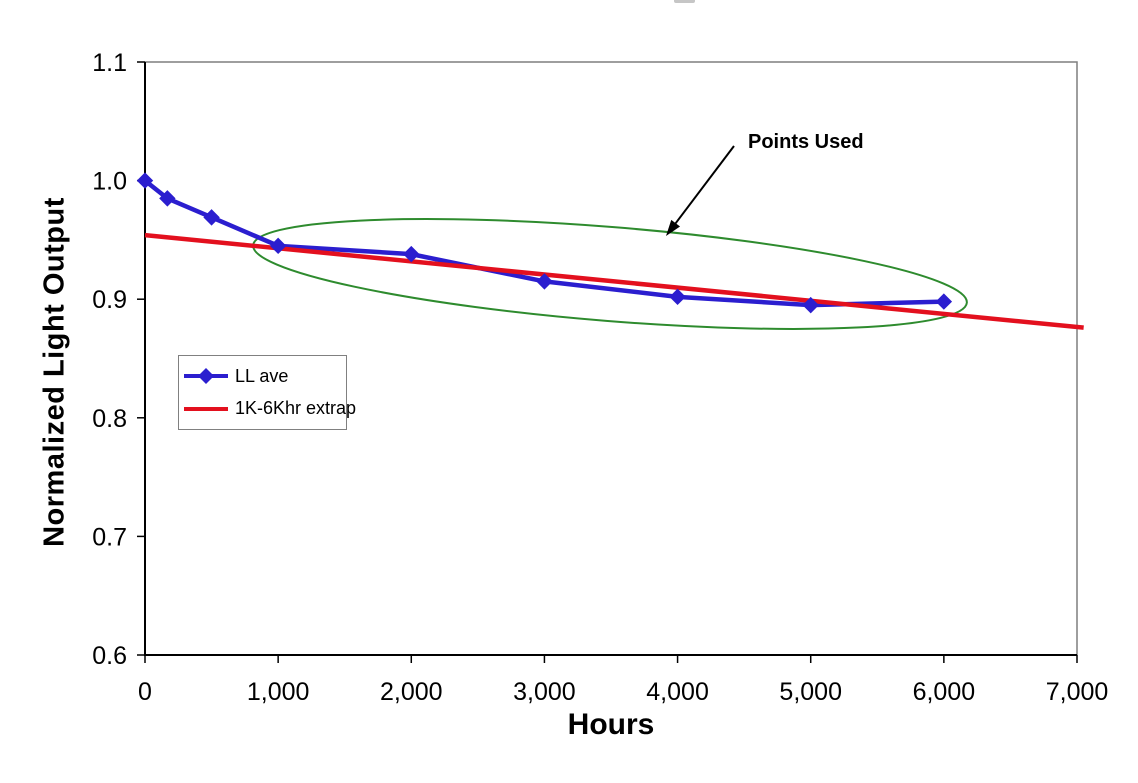  Describe the element at coordinates (206, 376) in the screenshot. I see `blue-line-diamond-swatch` at that location.